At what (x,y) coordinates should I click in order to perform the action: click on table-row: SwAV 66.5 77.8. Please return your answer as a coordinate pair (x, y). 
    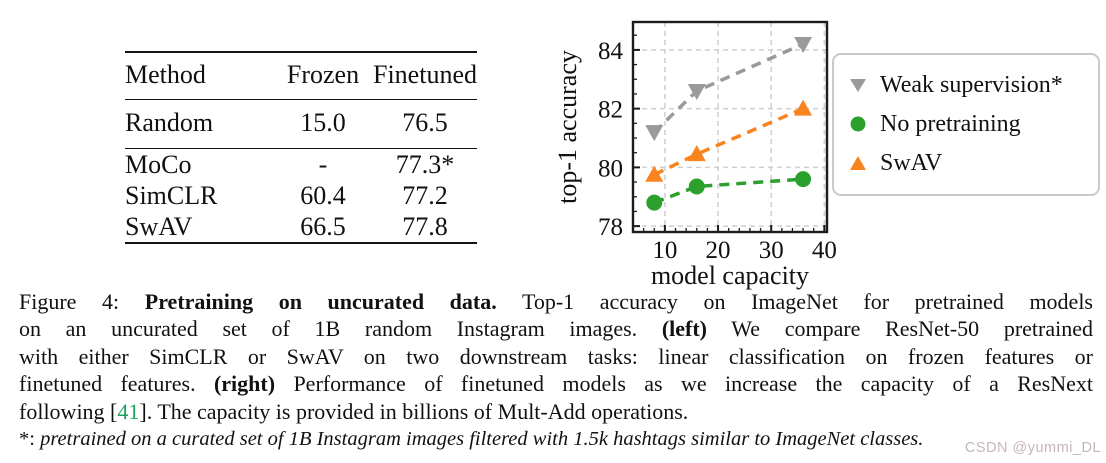
    Looking at the image, I should click on (301, 227).